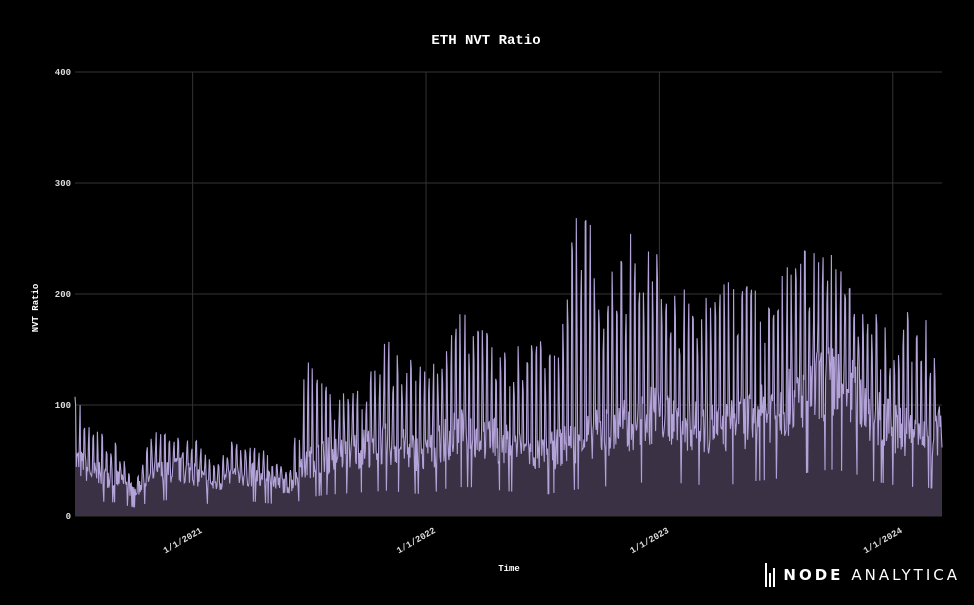 The image size is (974, 605). Describe the element at coordinates (68, 517) in the screenshot. I see `y-tick-label: 0` at that location.